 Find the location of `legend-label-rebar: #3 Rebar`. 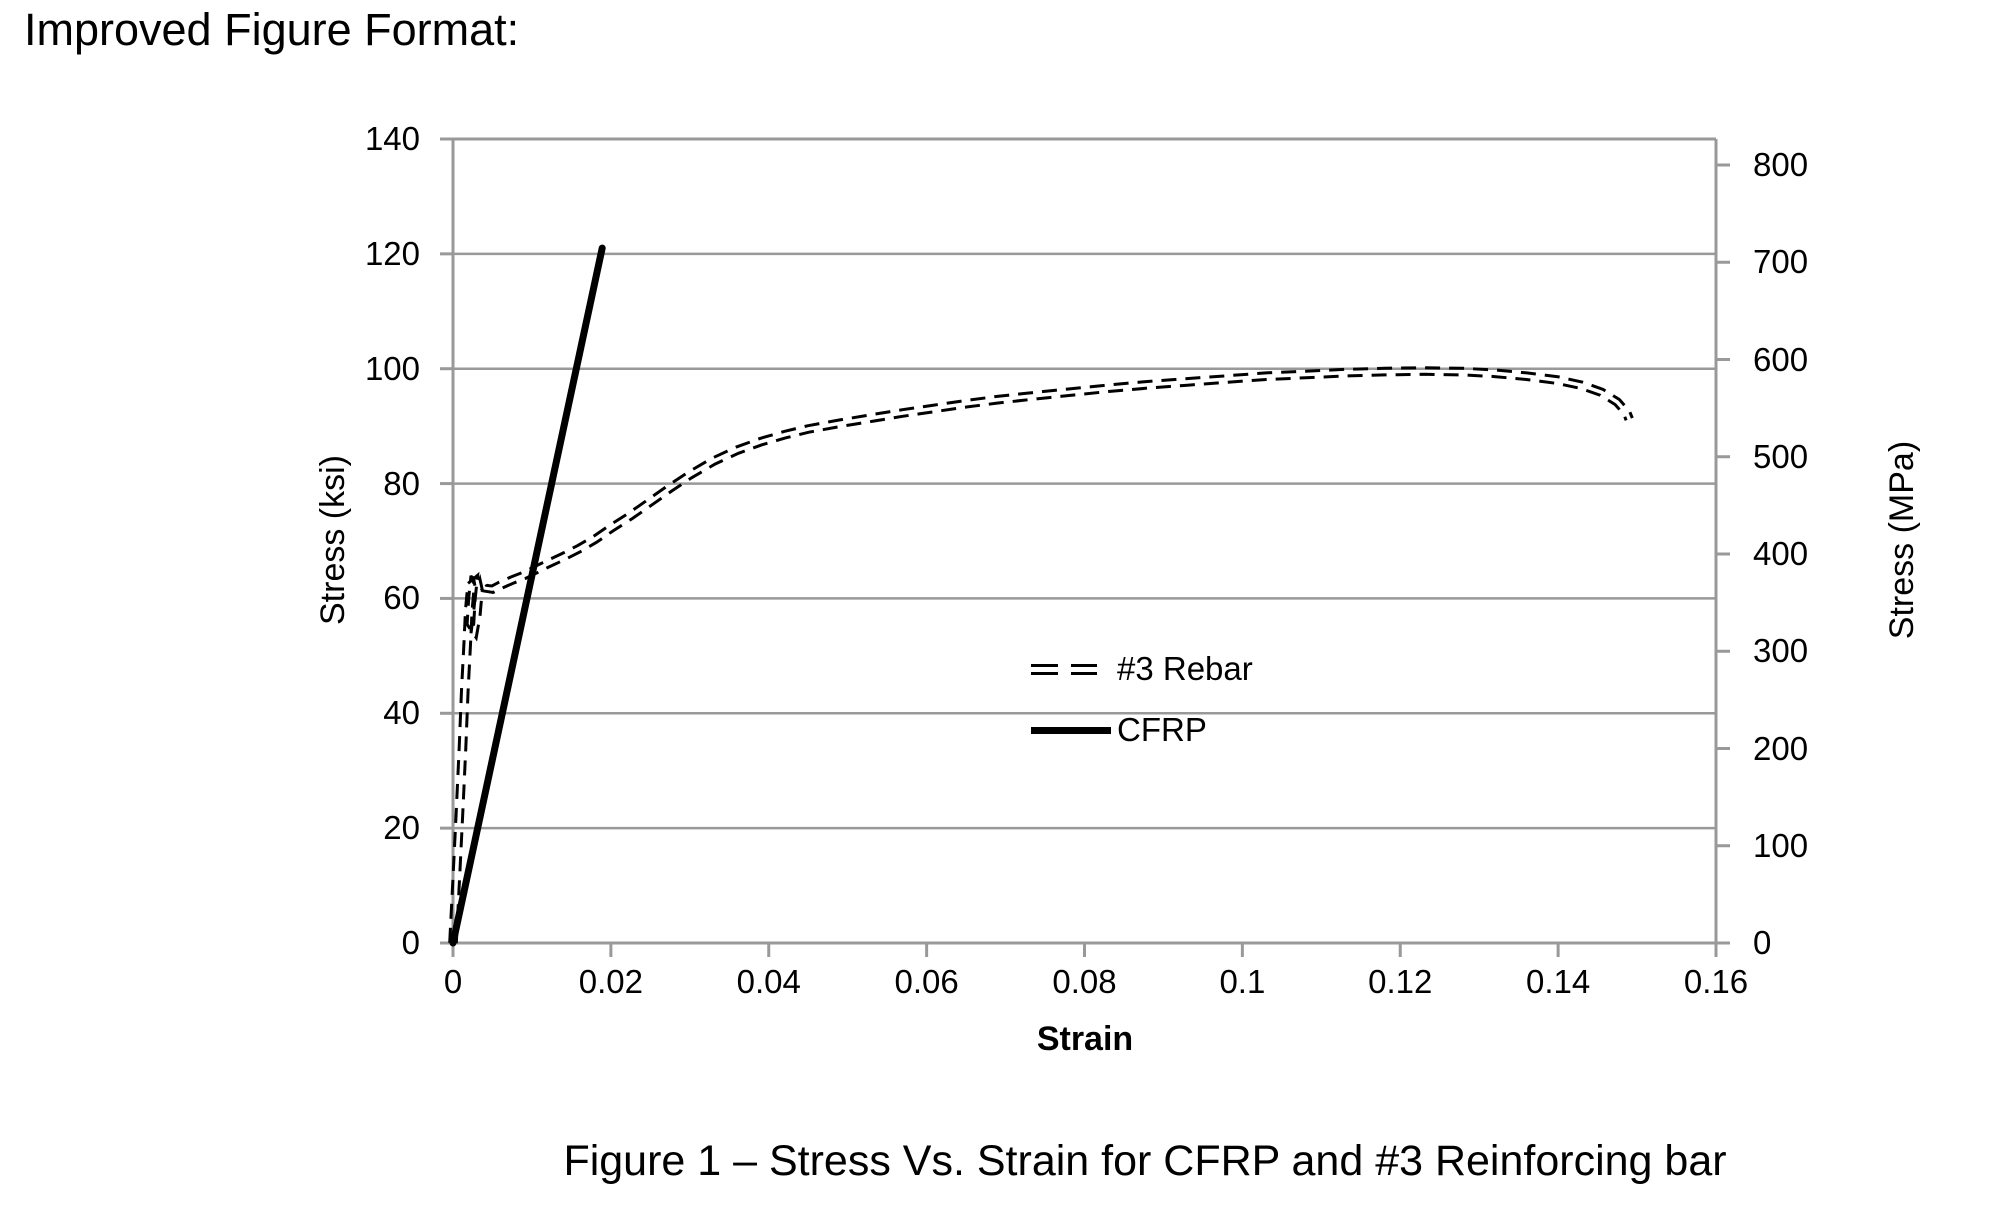

legend-label-rebar: #3 Rebar is located at coordinates (1185, 668).